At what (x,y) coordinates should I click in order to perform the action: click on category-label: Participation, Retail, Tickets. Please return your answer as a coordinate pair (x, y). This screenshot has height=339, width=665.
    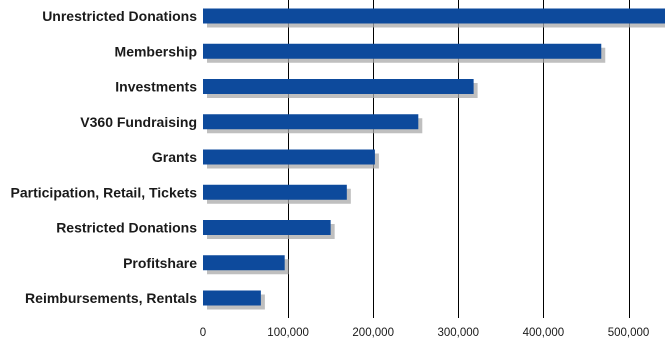
    Looking at the image, I should click on (104, 192).